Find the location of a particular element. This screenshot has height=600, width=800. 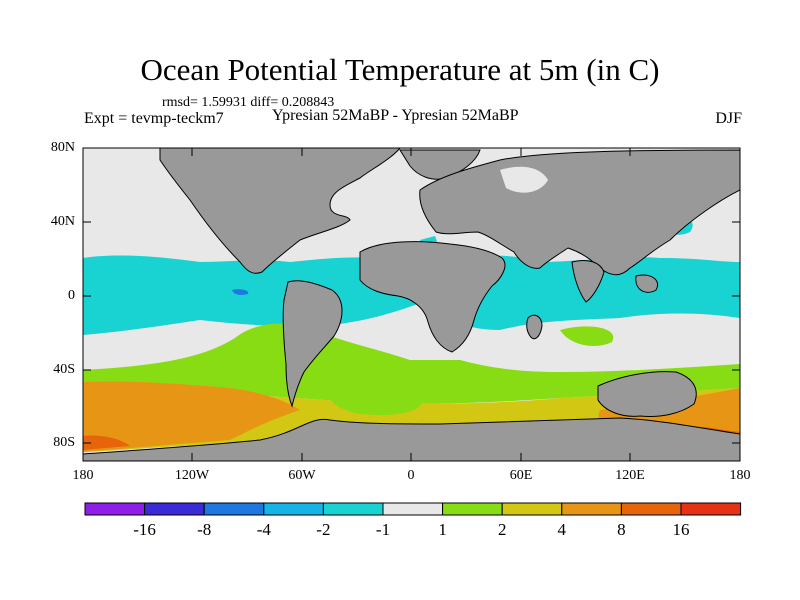

land-africa is located at coordinates (432, 297).